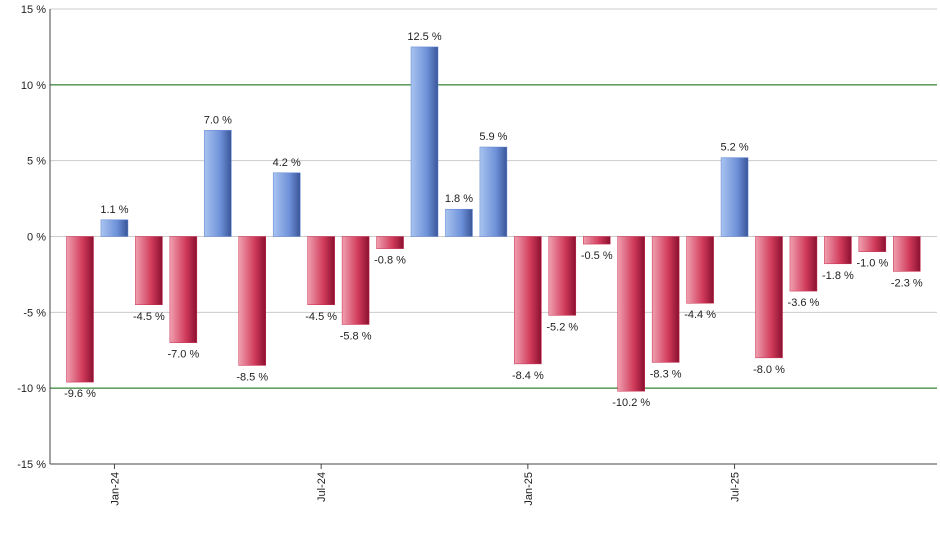  Describe the element at coordinates (493, 137) in the screenshot. I see `value-label: 5.9 %` at that location.